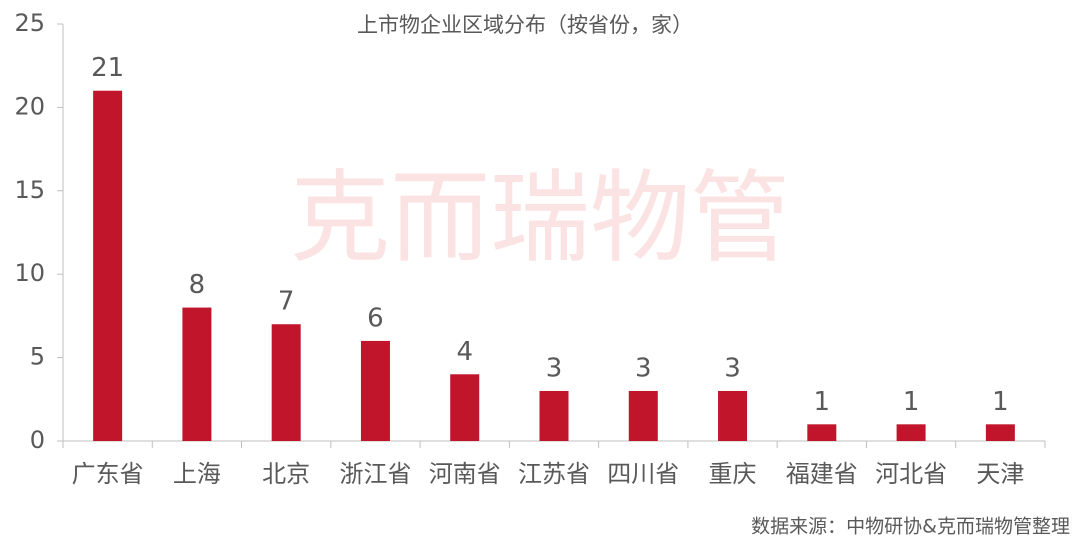 The image size is (1080, 545). Describe the element at coordinates (29, 273) in the screenshot. I see `y-tick-label: 10` at that location.